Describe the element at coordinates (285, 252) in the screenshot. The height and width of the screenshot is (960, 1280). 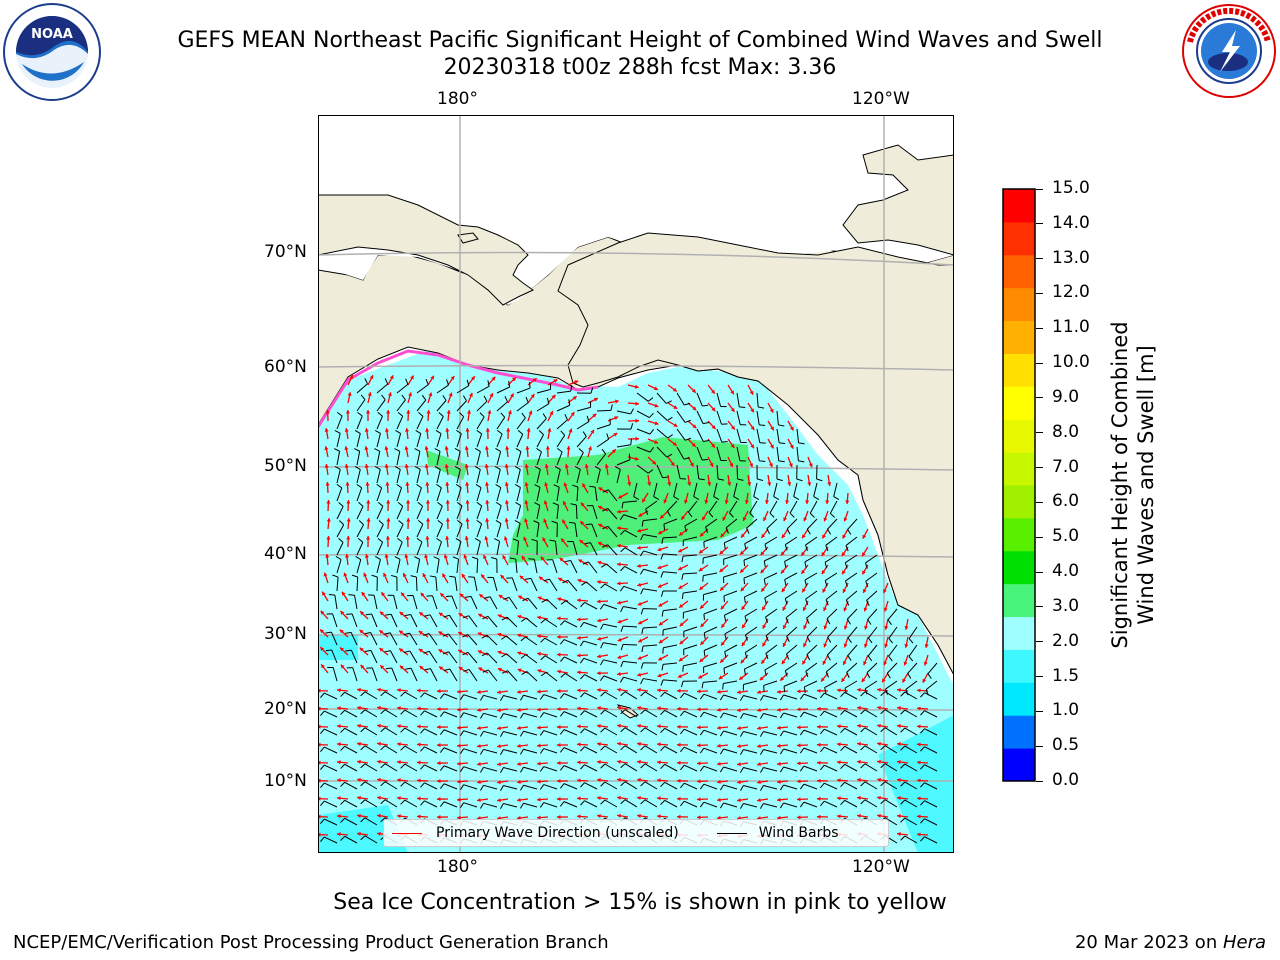
I see `lat-label-70n: 70°N` at that location.